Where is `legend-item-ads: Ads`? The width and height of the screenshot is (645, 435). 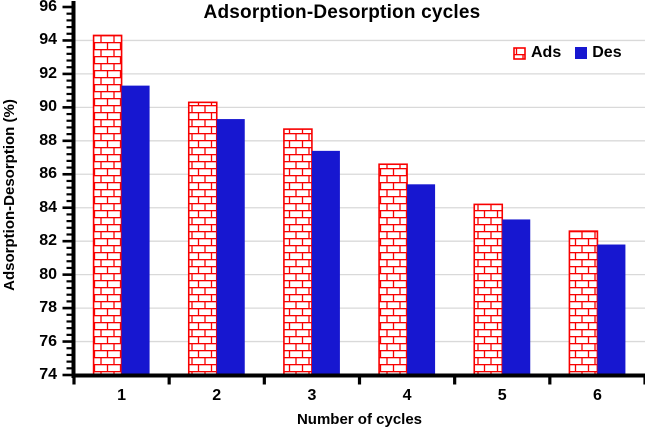 legend-item-ads: Ads is located at coordinates (537, 53).